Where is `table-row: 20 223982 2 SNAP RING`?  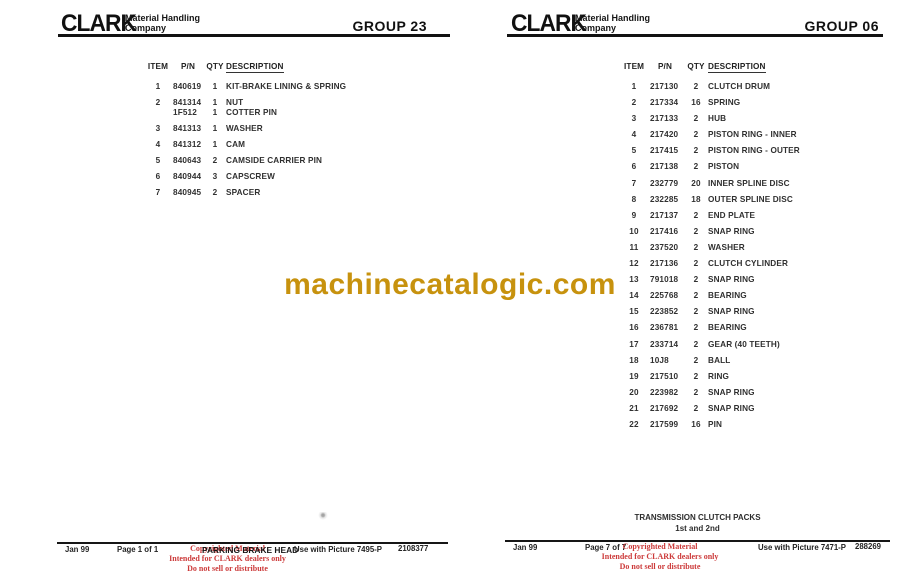
table-row: 20 223982 2 SNAP RING is located at coordinates (757, 393).